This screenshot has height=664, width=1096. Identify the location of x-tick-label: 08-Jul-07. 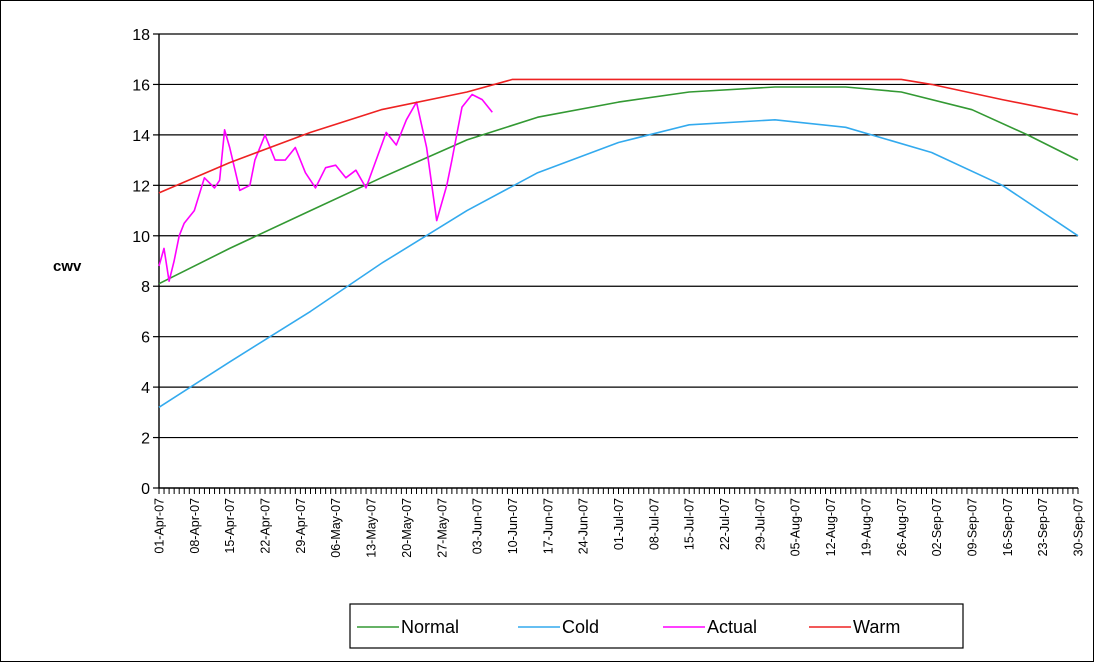
(654, 524).